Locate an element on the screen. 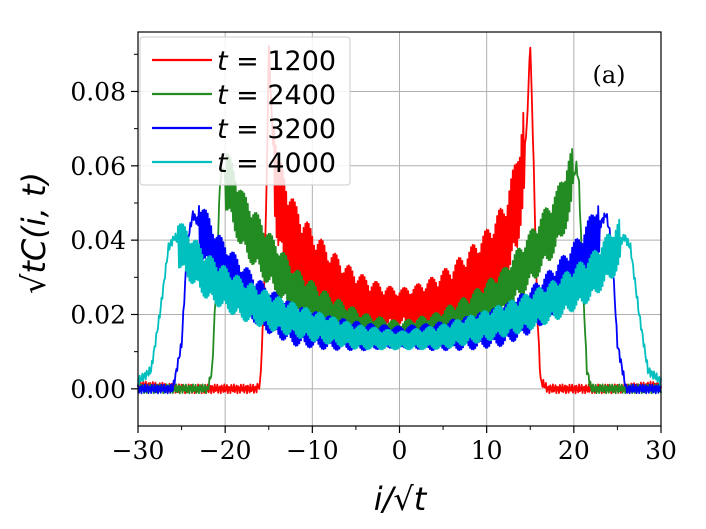 Image resolution: width=706 pixels, height=529 pixels. x-tick-label: 30 is located at coordinates (661, 450).